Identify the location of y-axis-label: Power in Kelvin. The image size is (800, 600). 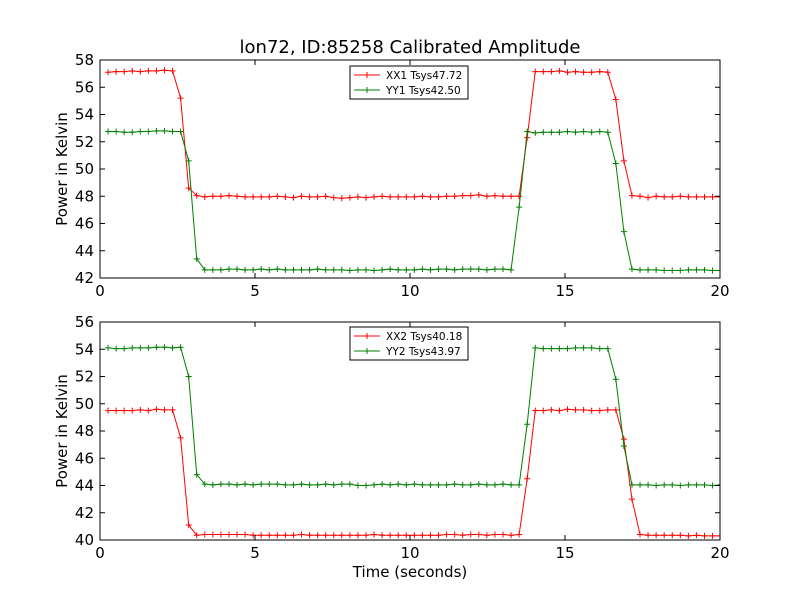
(62, 431).